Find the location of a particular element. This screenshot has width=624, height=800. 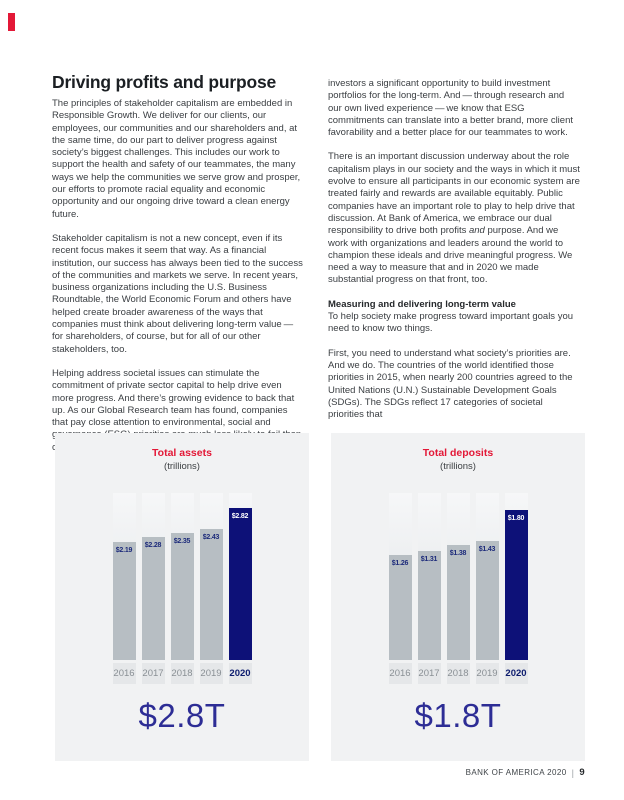

bar-value-label: $1.38 is located at coordinates (458, 553).